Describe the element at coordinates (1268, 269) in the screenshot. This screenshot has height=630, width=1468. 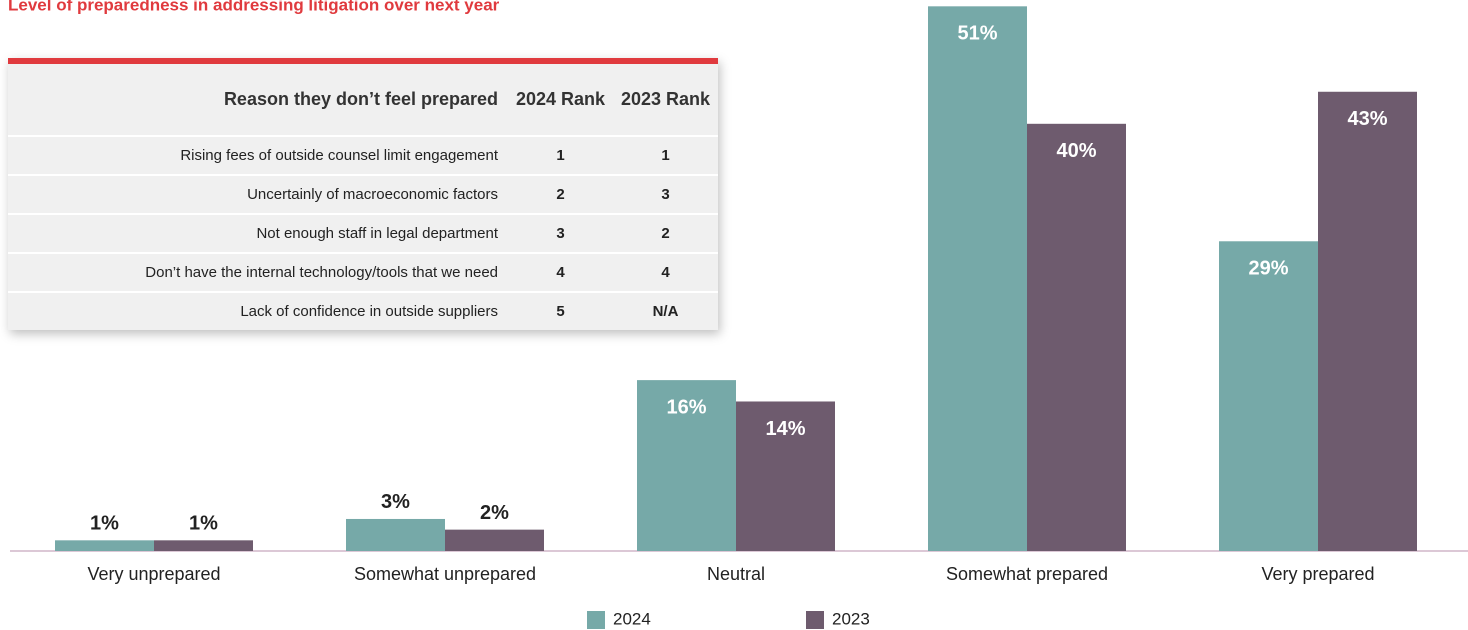
I see `value-label: 29%` at that location.